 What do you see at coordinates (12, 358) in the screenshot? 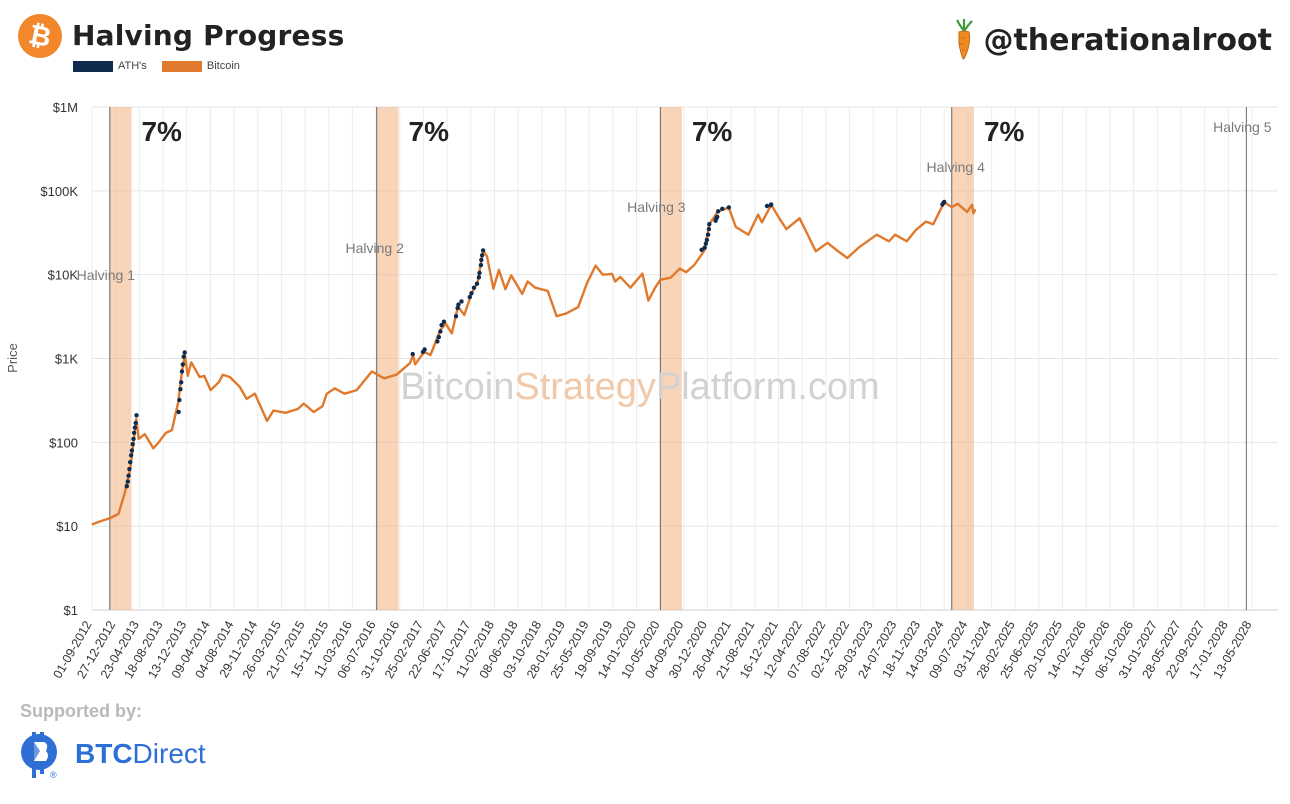
I see `y-axis-title: Price` at bounding box center [12, 358].